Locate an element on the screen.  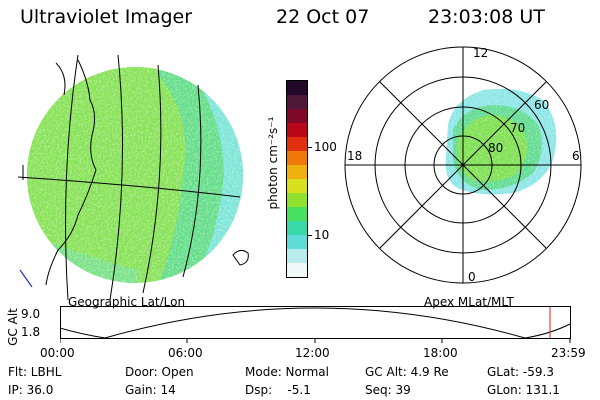
x-tick-18-00: 18:00 is located at coordinates (440, 353).